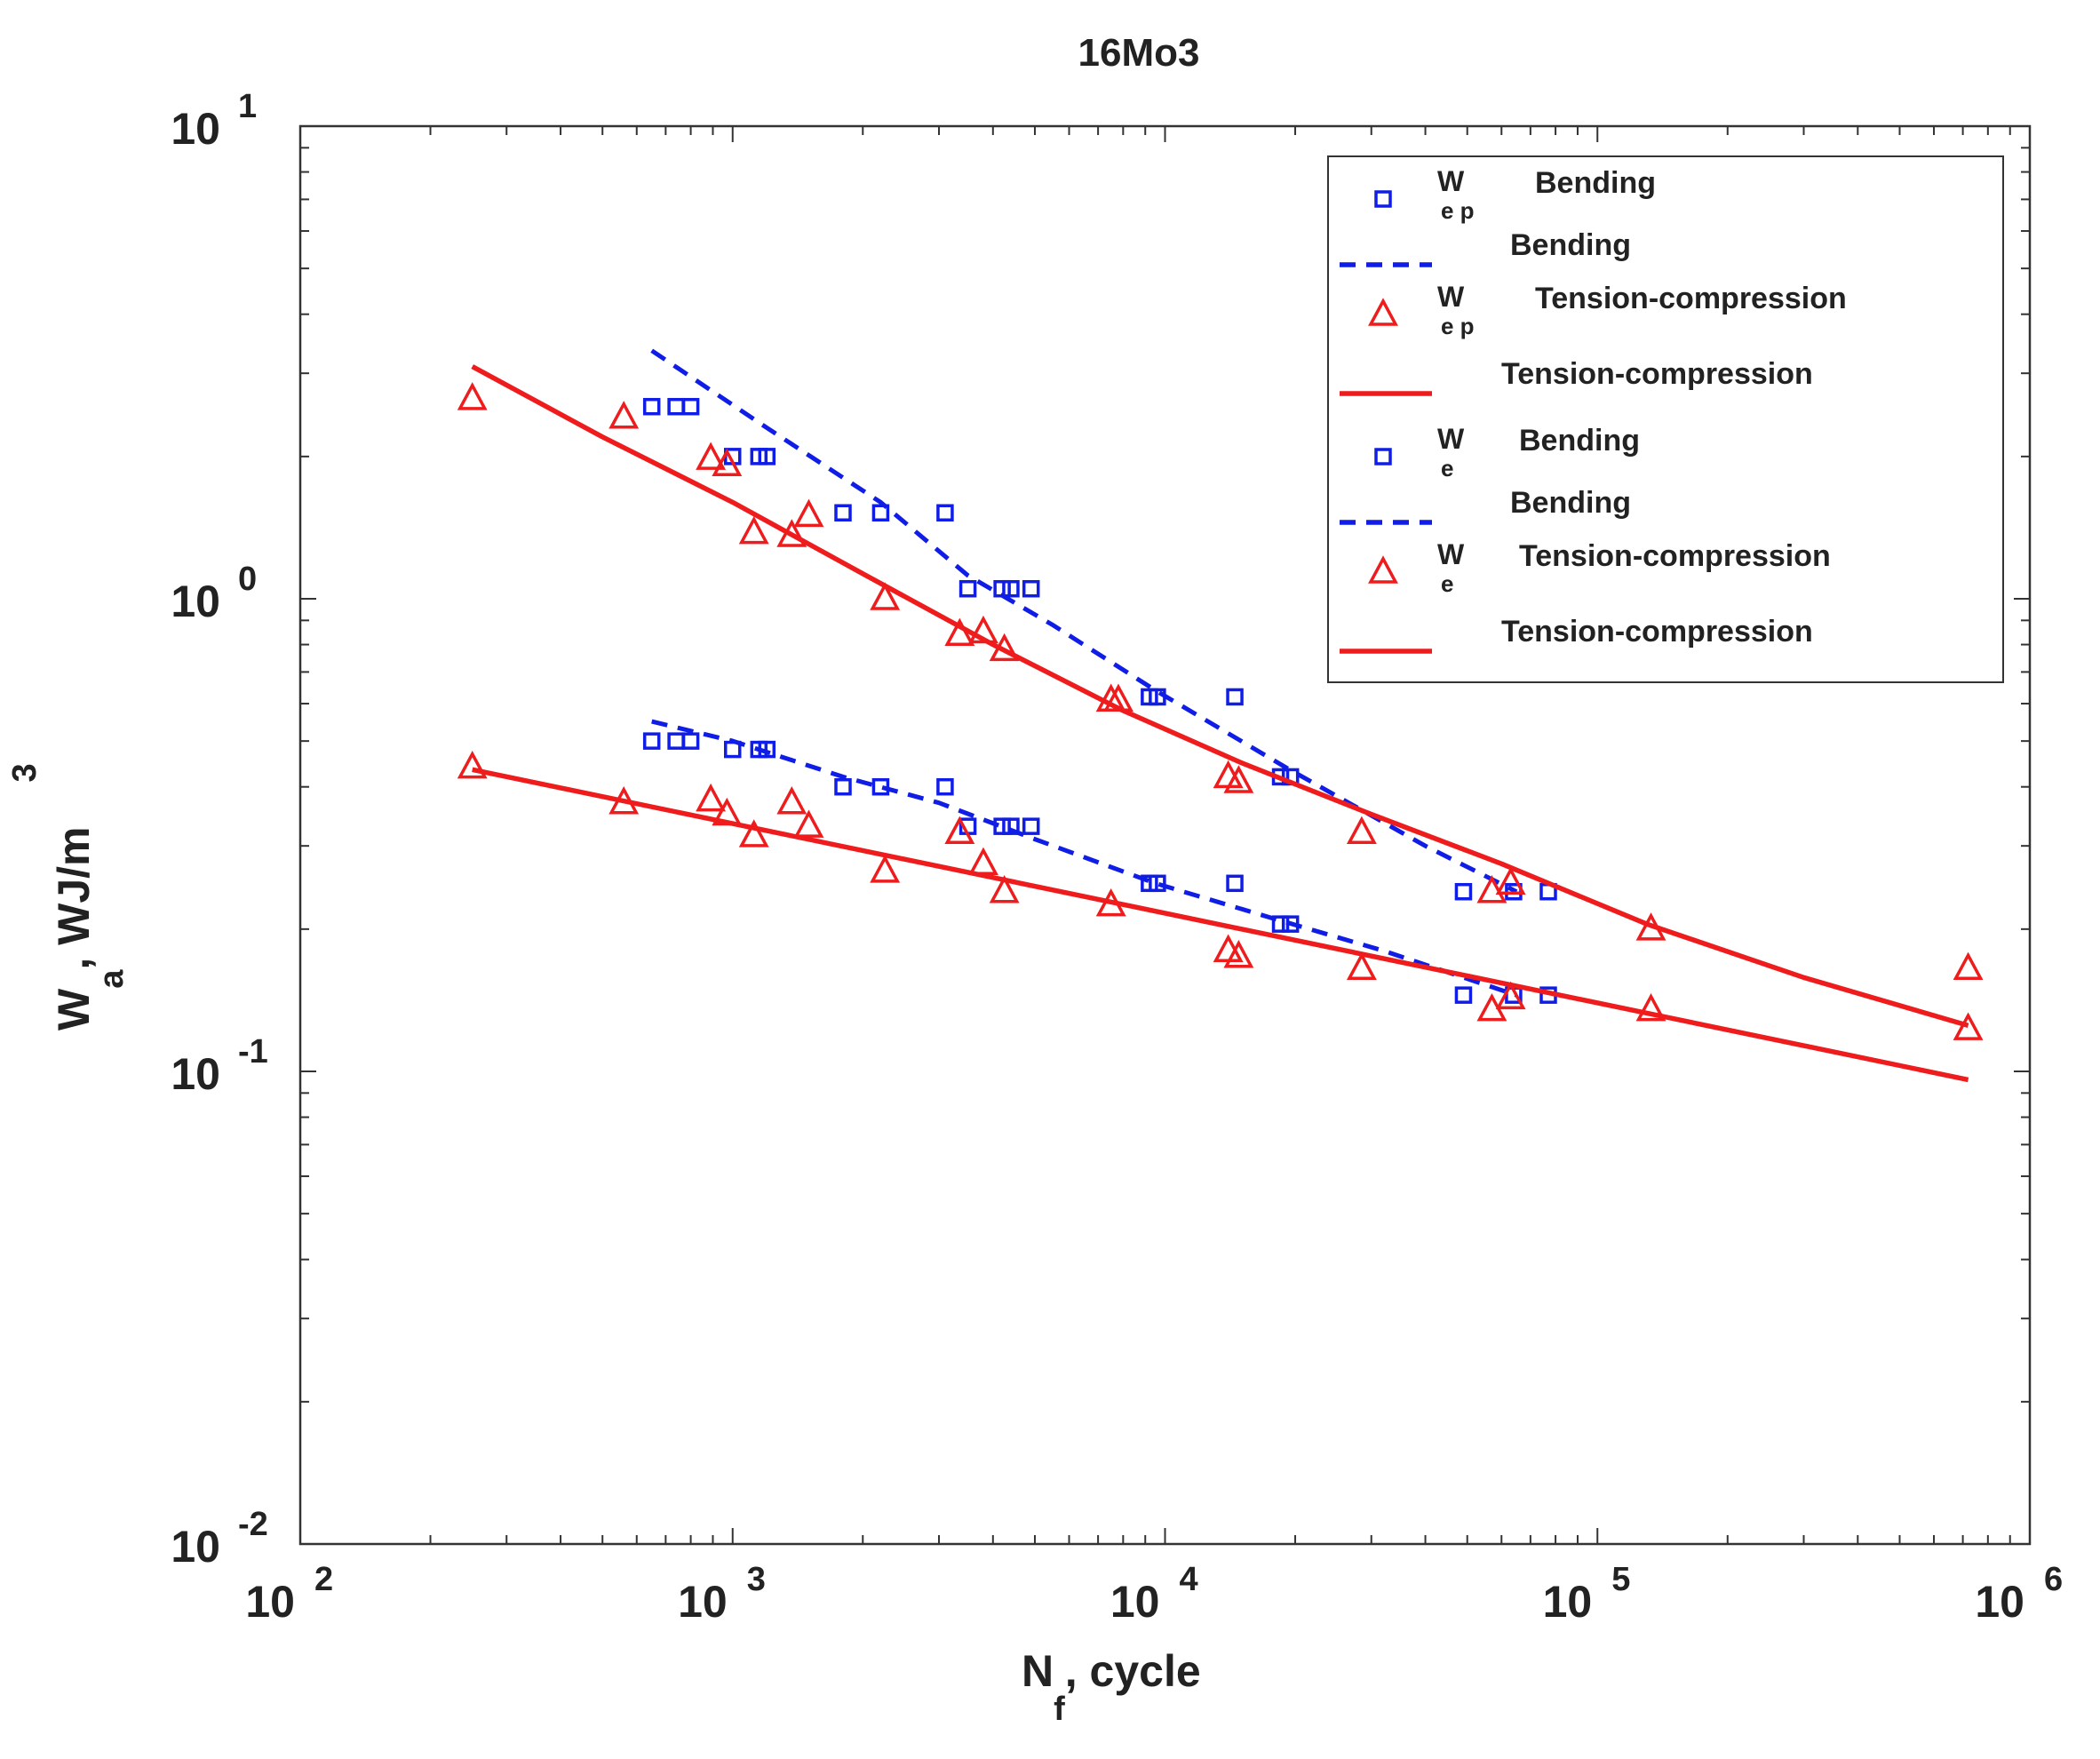 The image size is (2100, 1759). What do you see at coordinates (1620, 1579) in the screenshot?
I see `x-tick-label-exponent: 5` at bounding box center [1620, 1579].